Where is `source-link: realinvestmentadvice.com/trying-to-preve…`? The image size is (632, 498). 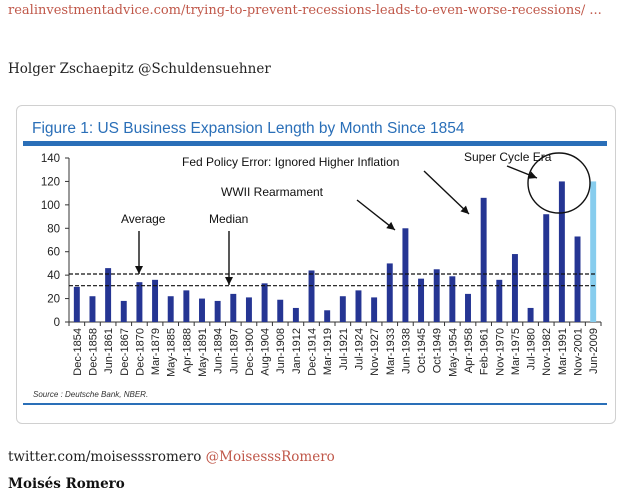
source-link: realinvestmentadvice.com/trying-to-preve… is located at coordinates (305, 10).